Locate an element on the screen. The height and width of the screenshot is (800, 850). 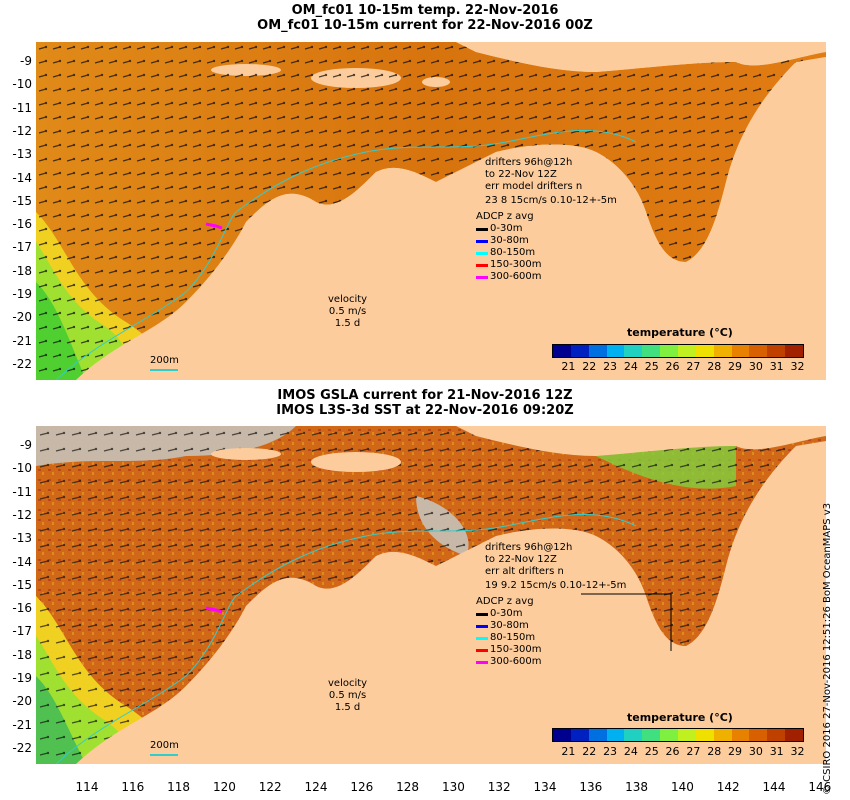
colorbar-tick-label: 28 is located at coordinates (714, 751).